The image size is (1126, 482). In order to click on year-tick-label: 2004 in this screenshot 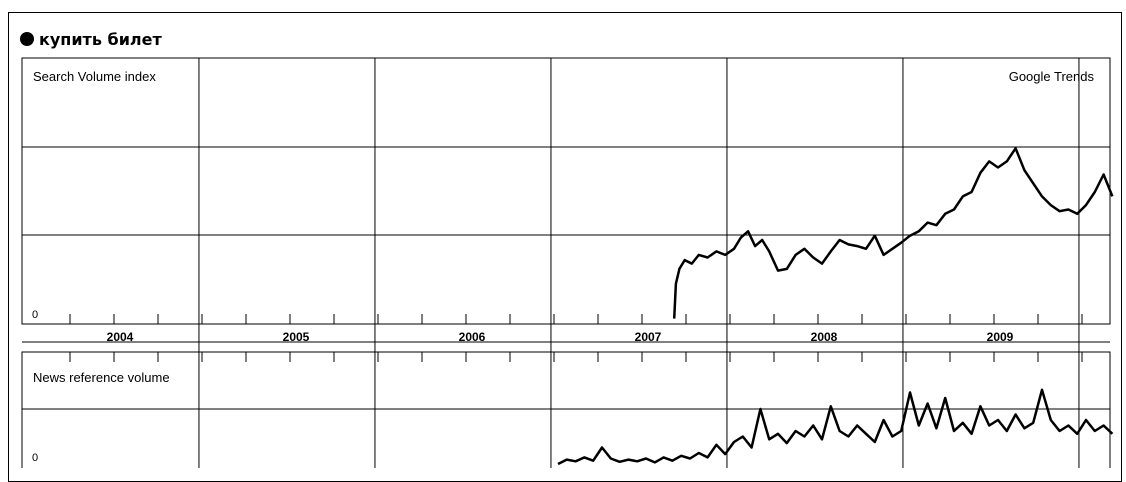, I will do `click(120, 337)`.